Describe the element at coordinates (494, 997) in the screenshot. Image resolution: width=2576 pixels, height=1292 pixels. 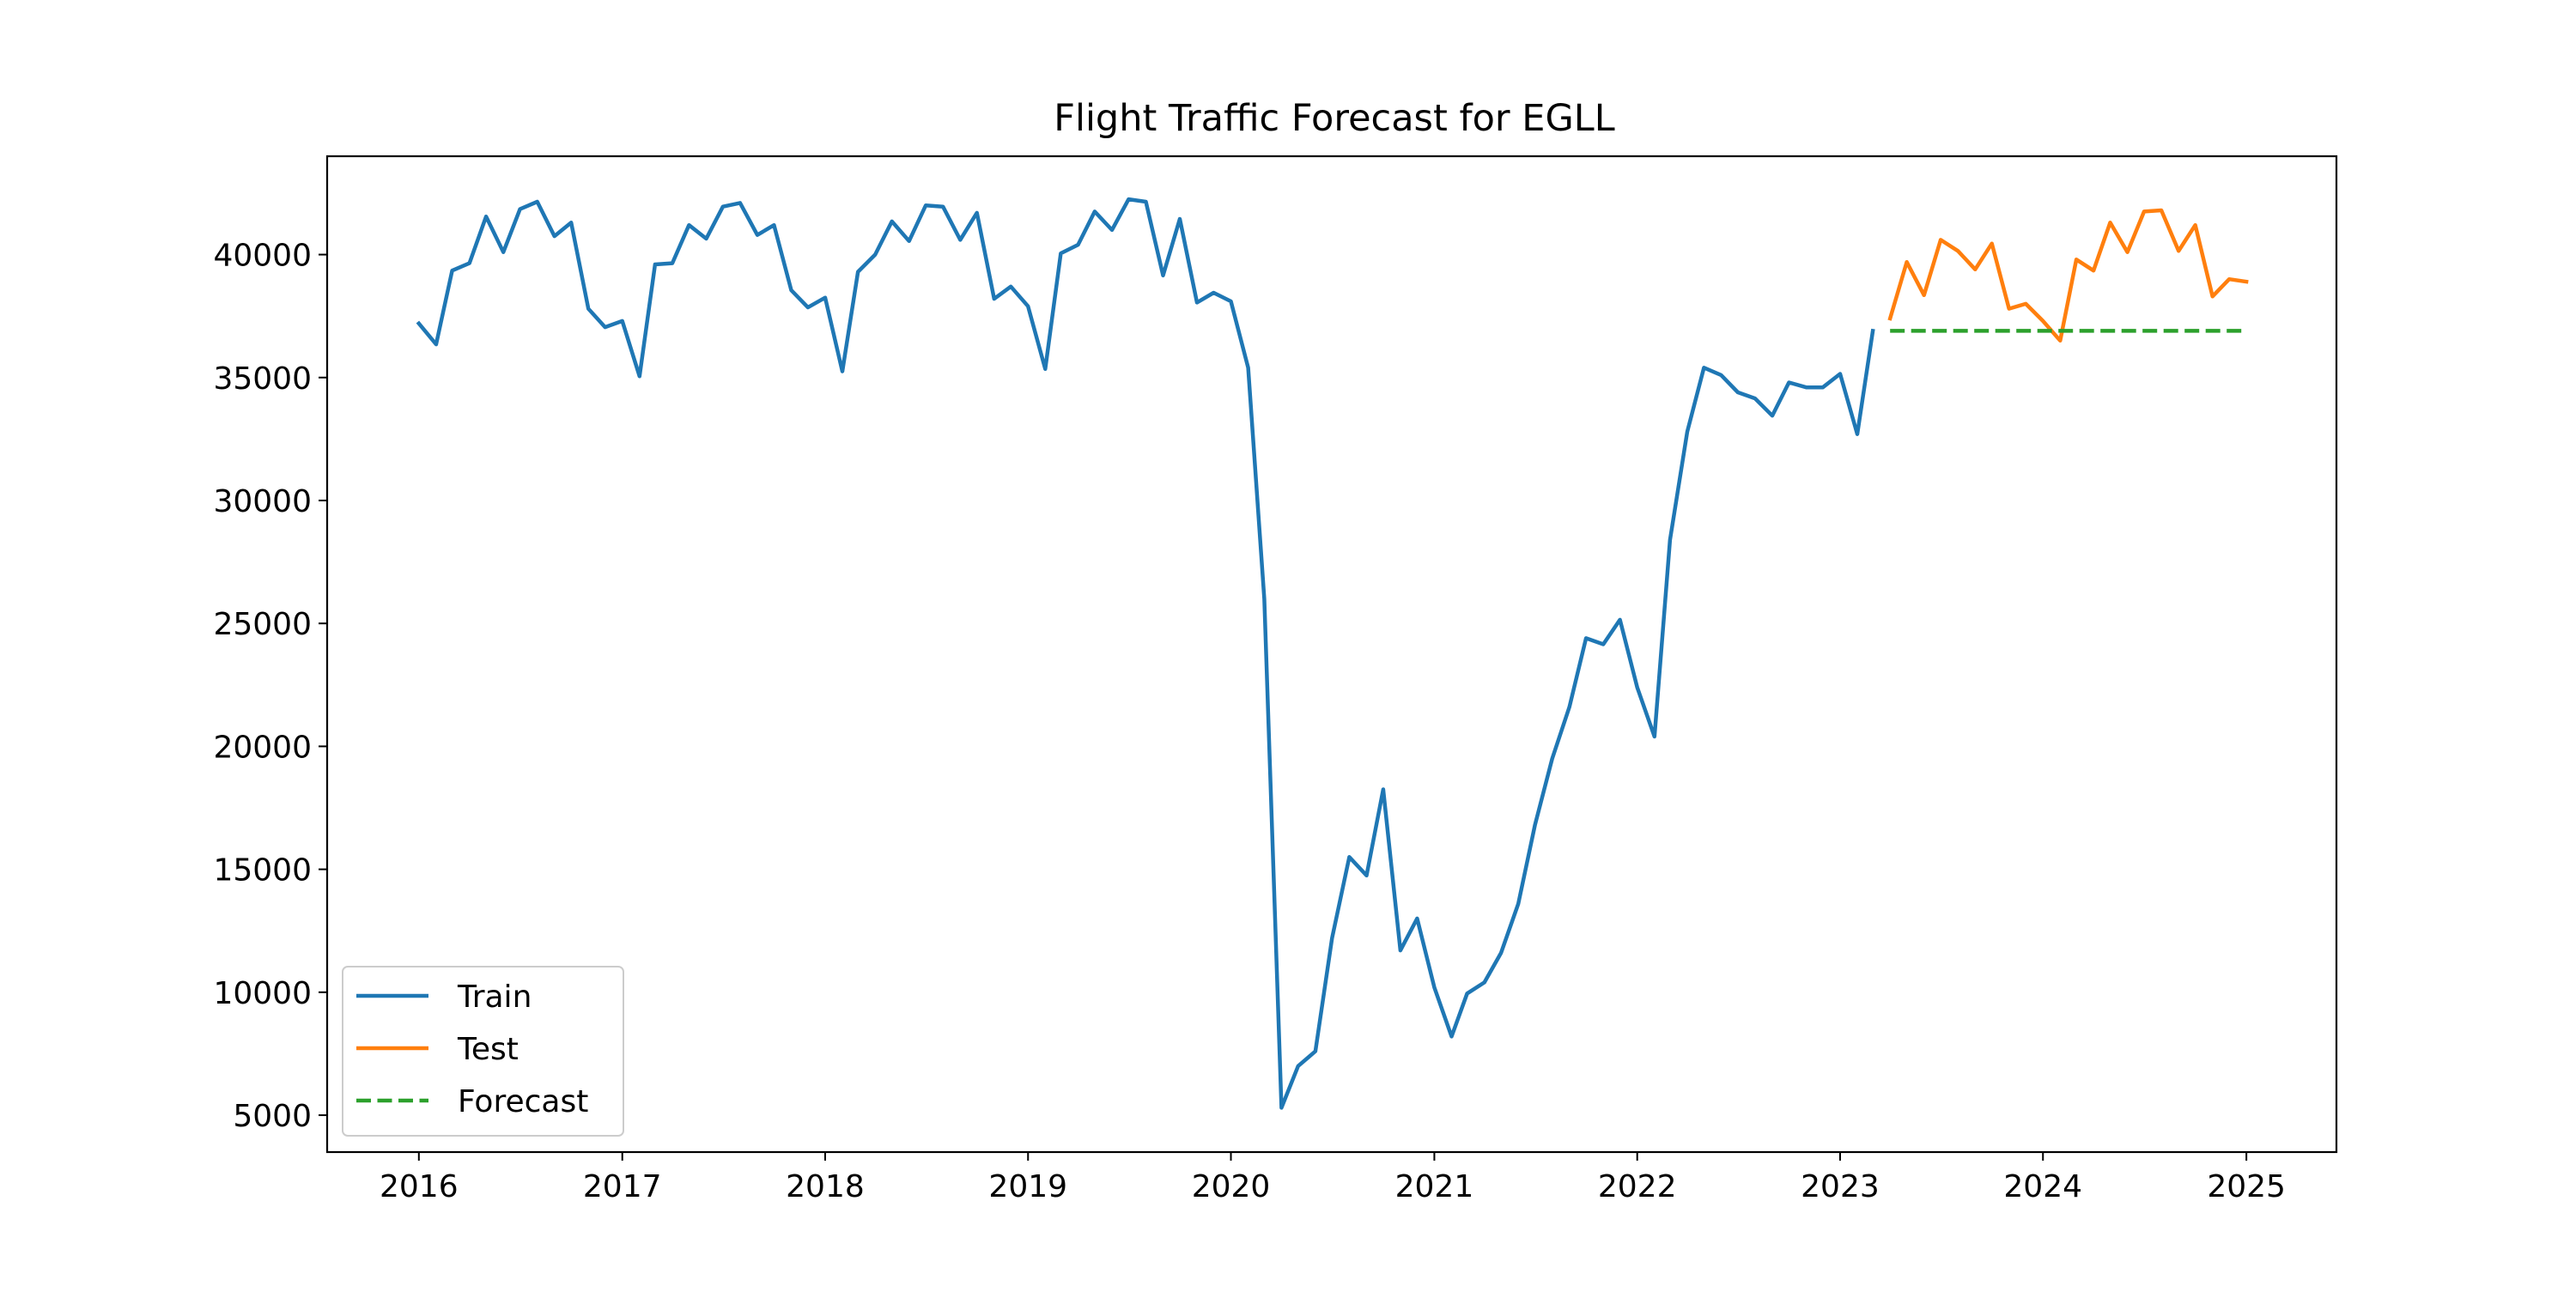
I see `legend-label-train: Train` at that location.